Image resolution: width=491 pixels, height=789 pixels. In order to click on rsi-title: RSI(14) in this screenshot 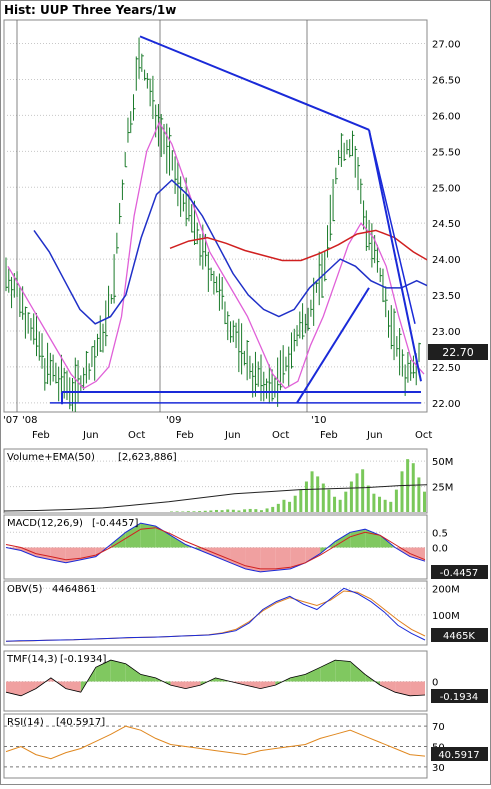, I will do `click(25, 722)`.